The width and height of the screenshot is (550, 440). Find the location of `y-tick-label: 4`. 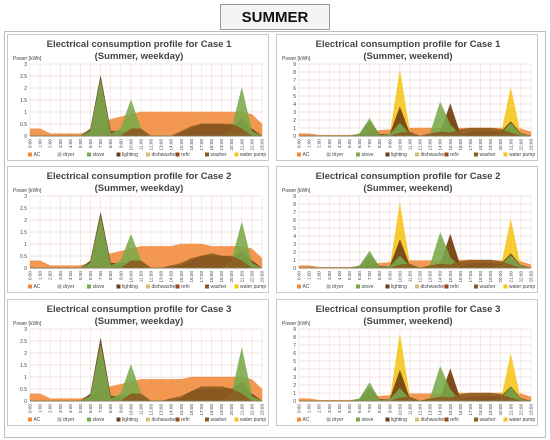

y-tick-label: 4 is located at coordinates (294, 370).